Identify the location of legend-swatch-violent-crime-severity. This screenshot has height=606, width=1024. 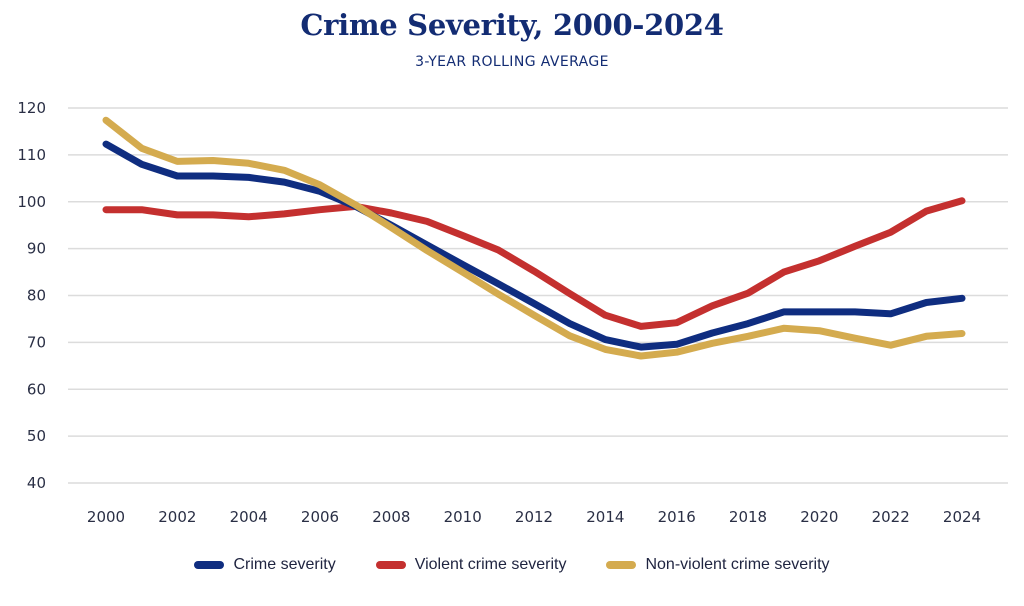
(390, 565).